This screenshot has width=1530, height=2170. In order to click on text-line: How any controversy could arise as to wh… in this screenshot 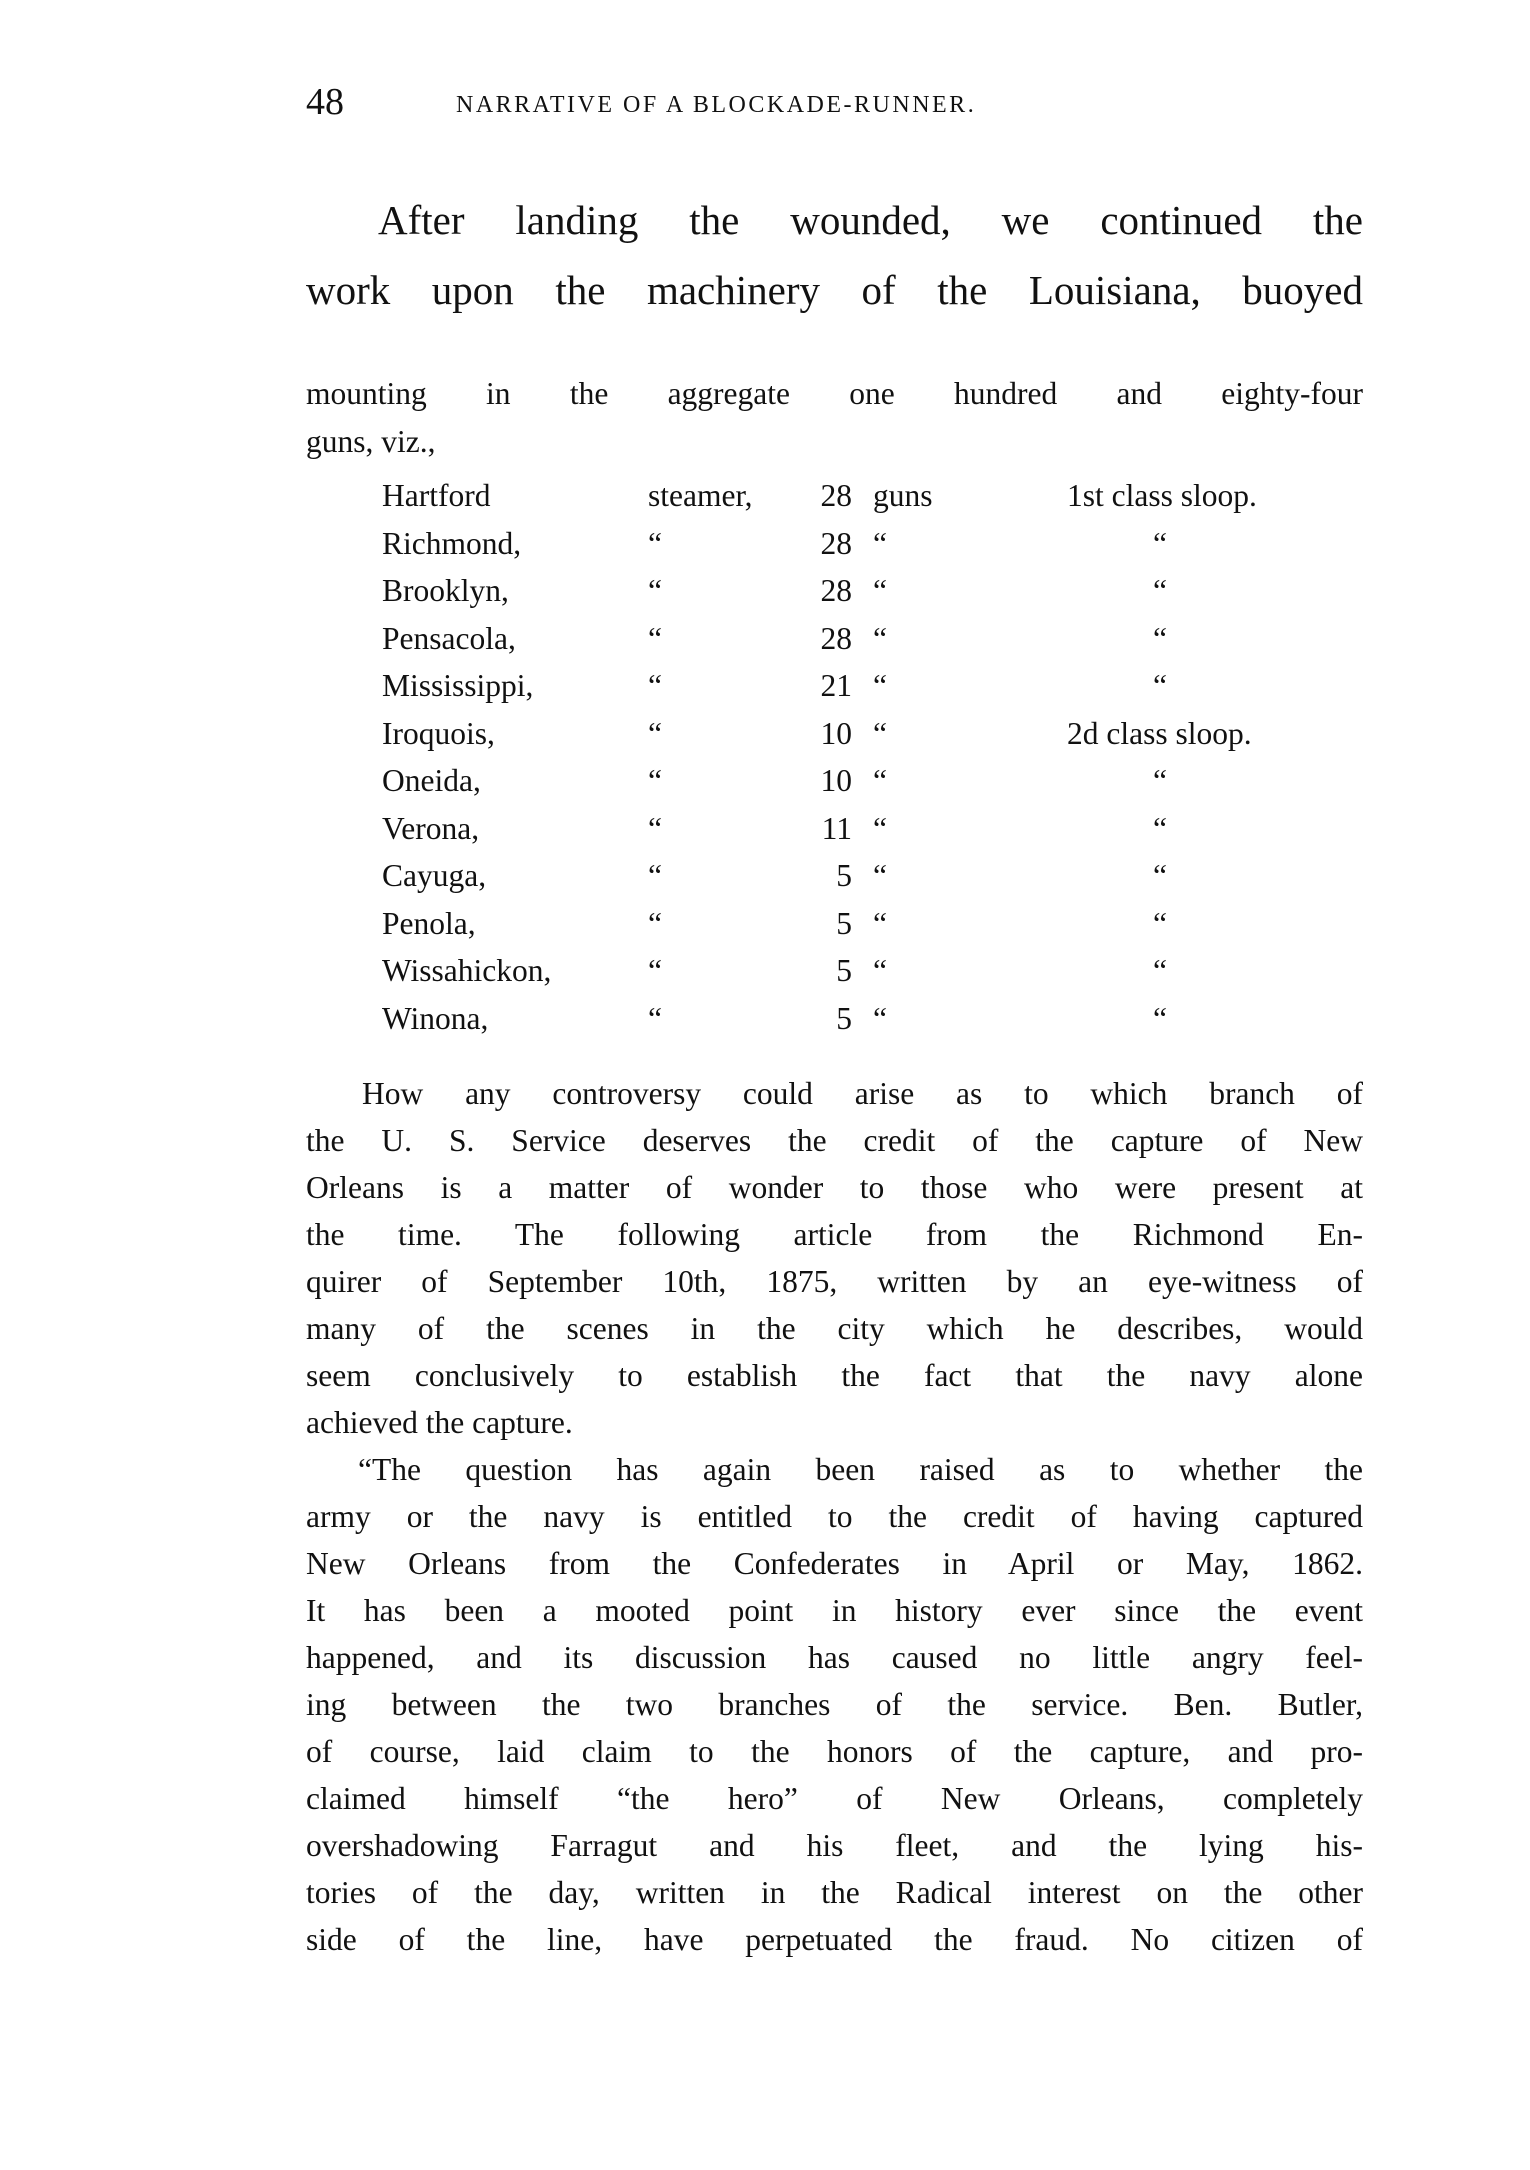, I will do `click(862, 1093)`.